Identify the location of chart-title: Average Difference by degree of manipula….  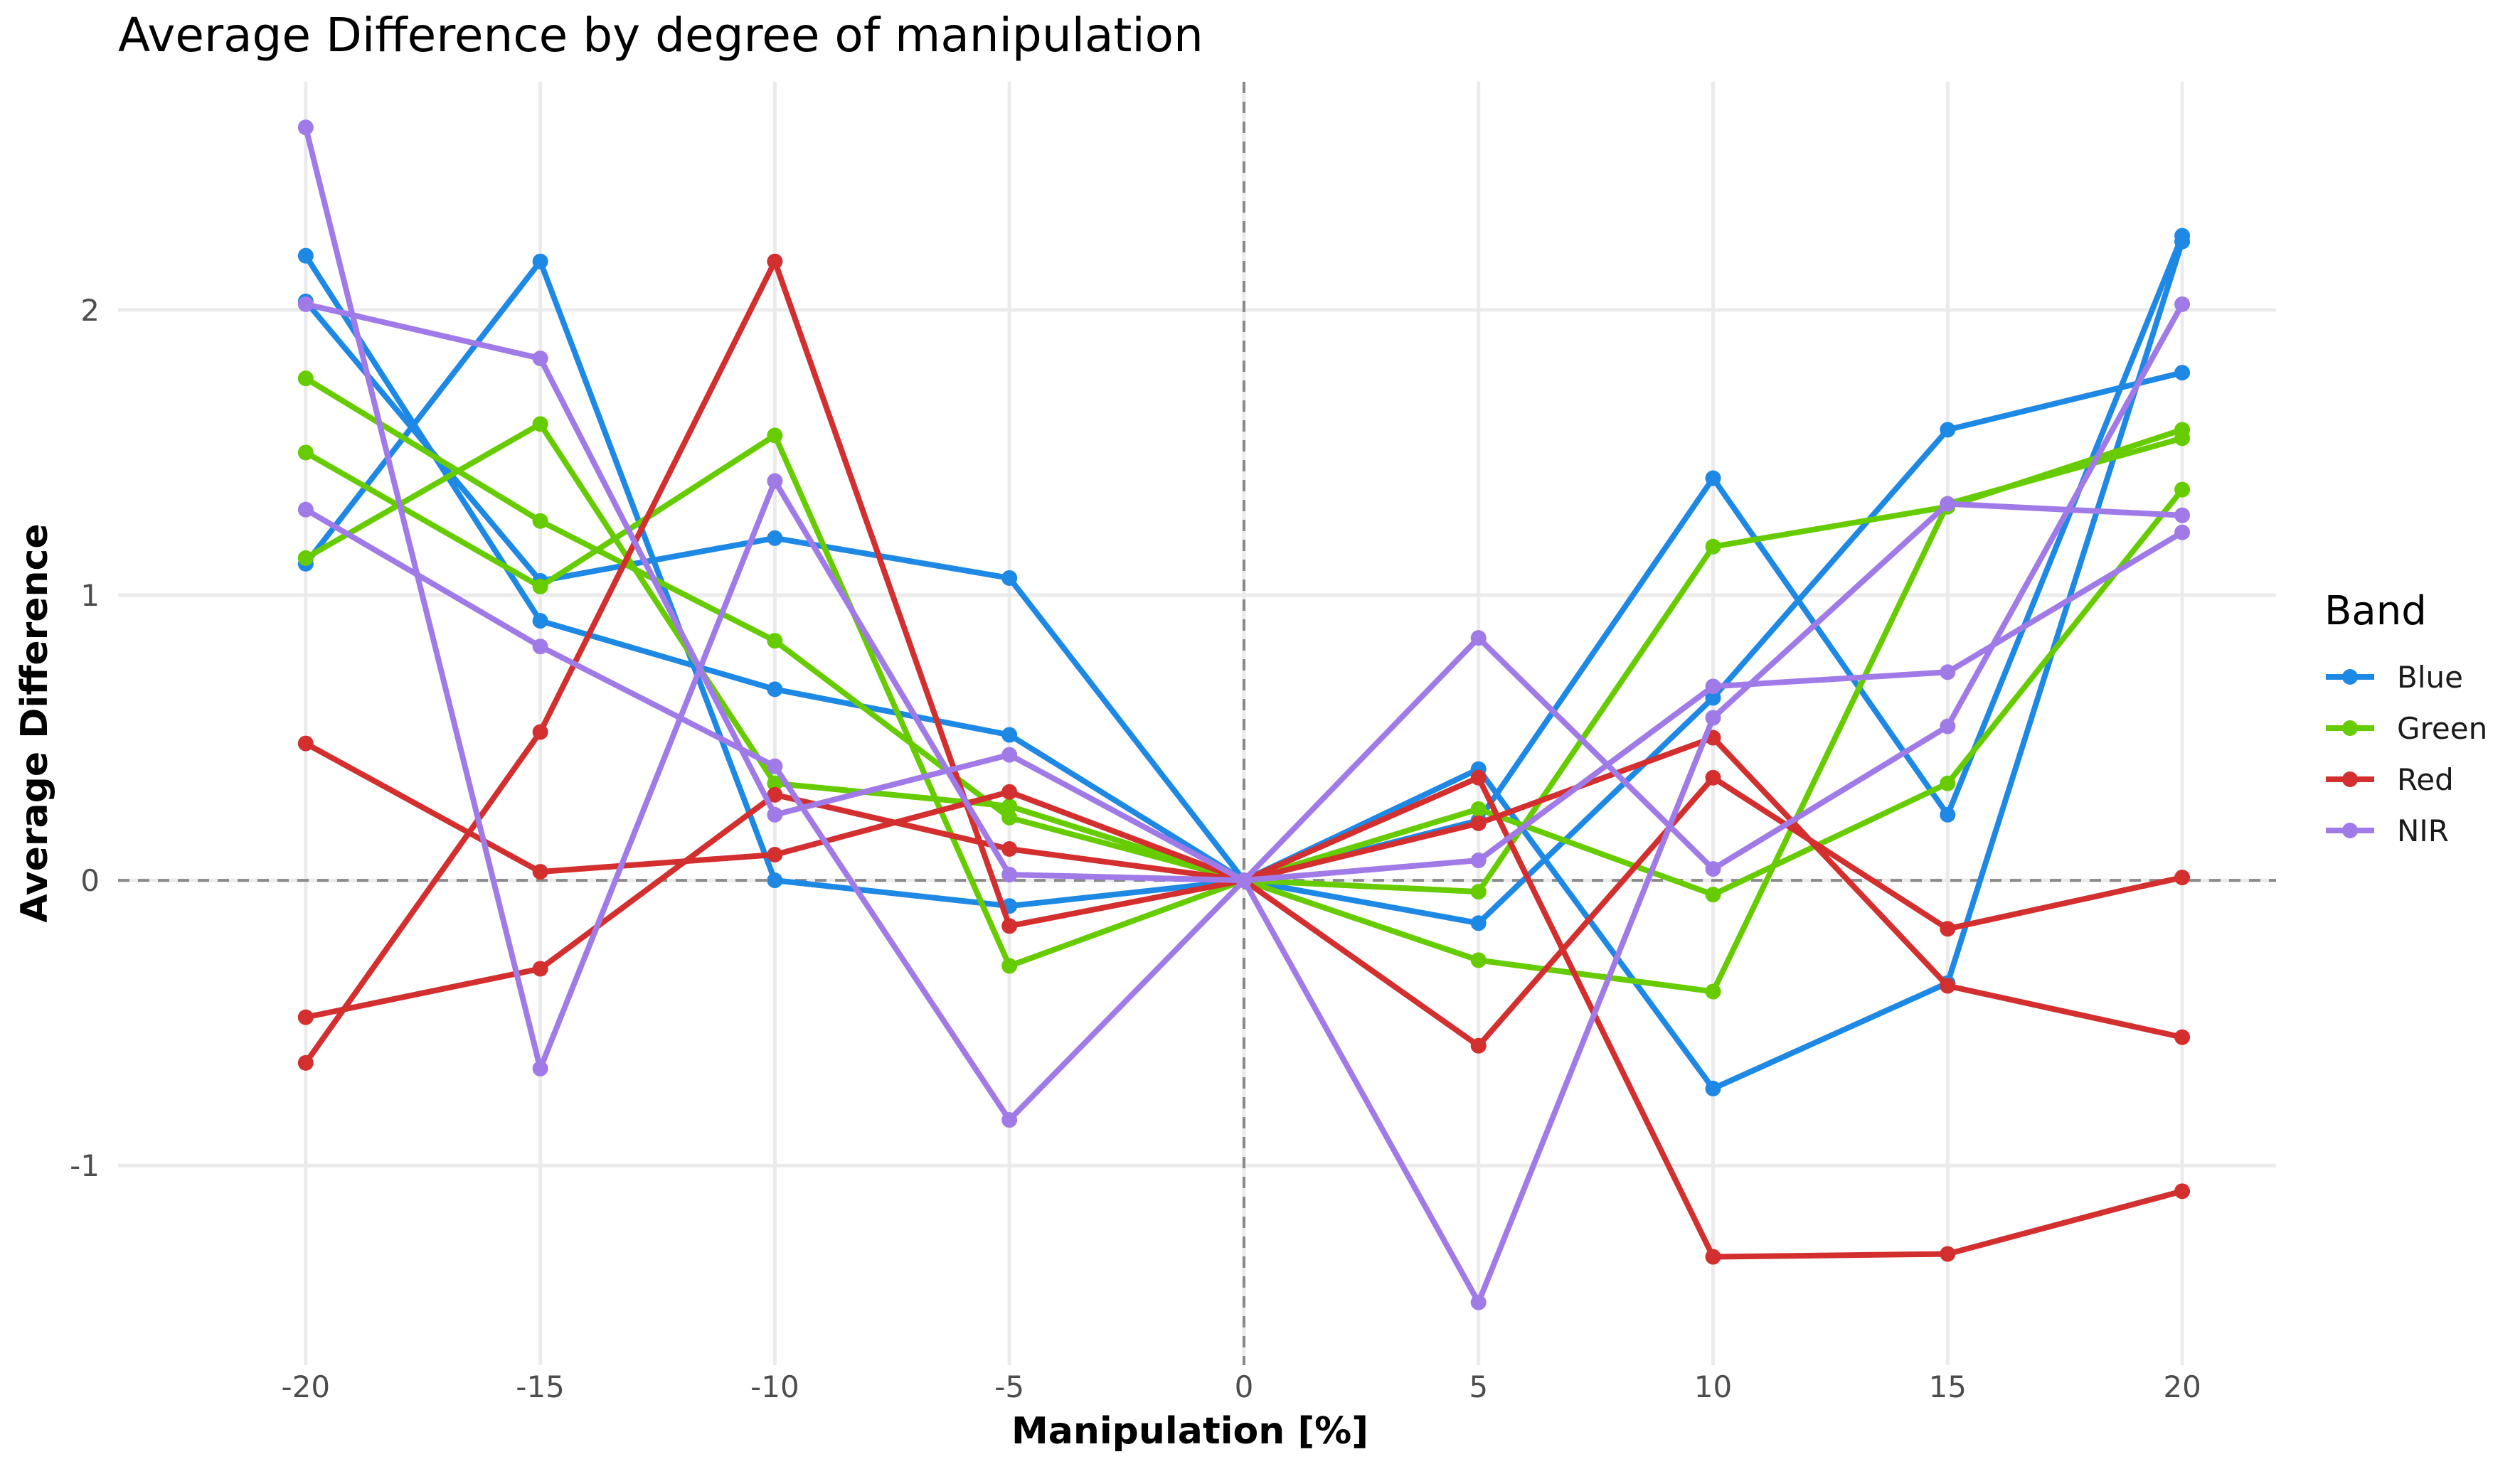
(660, 35).